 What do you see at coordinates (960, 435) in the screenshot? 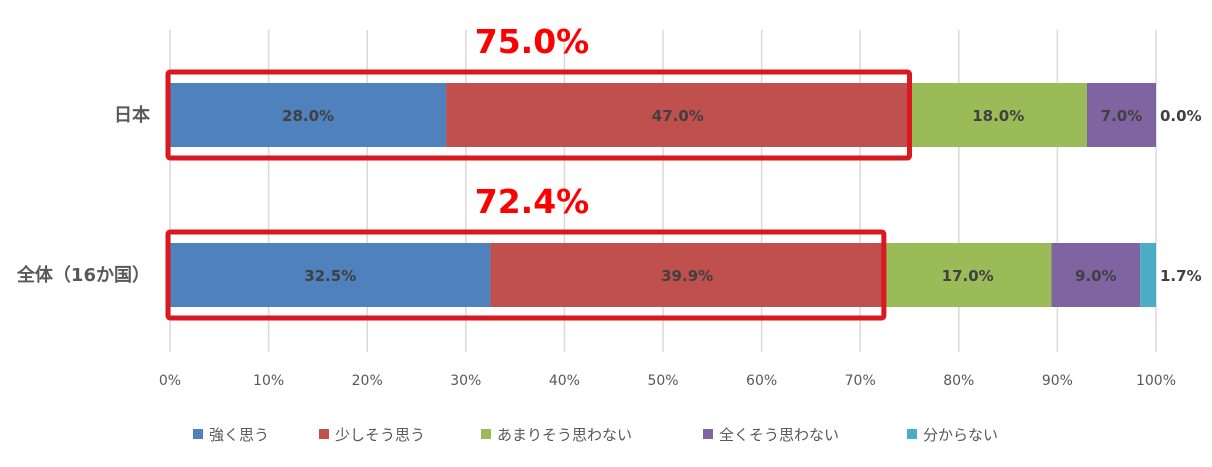
I see `legend-label: 分からない` at bounding box center [960, 435].